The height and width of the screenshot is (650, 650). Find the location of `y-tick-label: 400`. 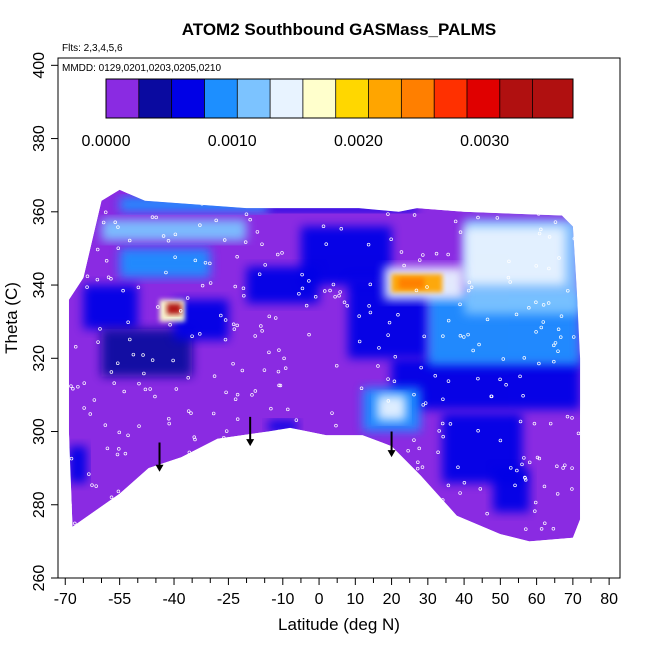

y-tick-label: 400 is located at coordinates (39, 65).